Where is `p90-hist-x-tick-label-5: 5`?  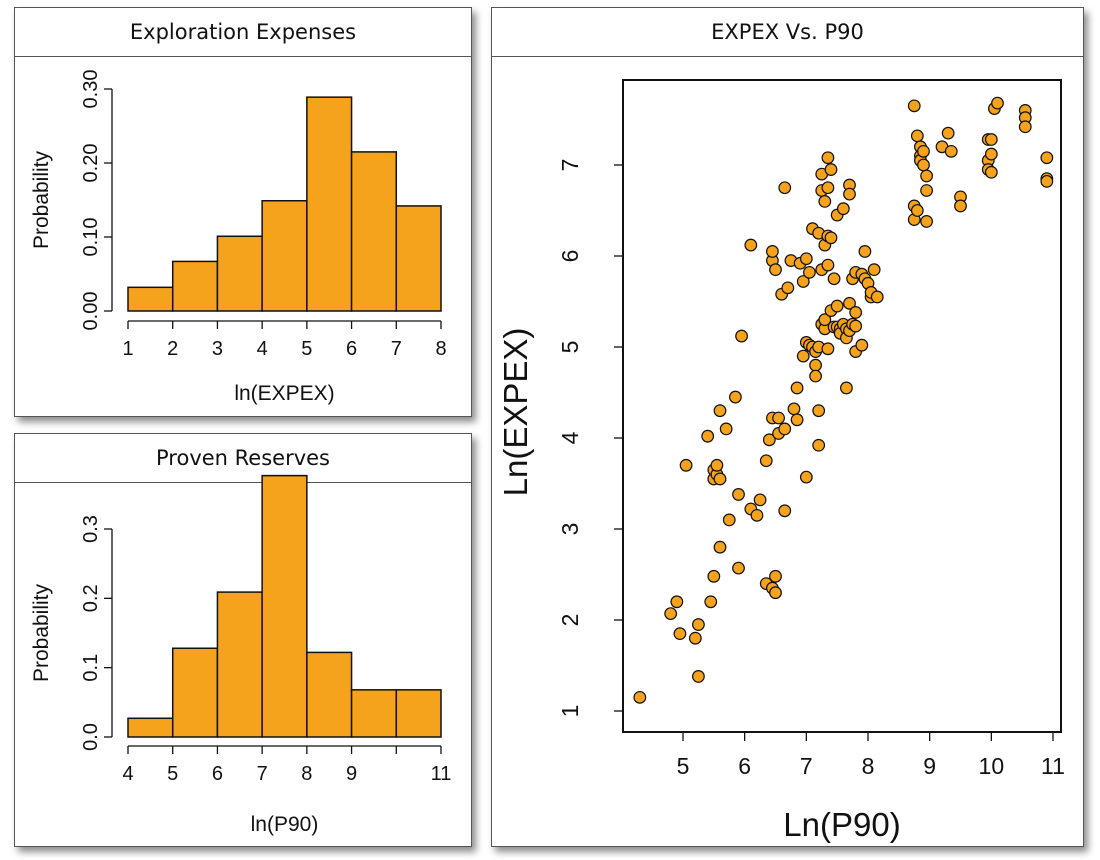
p90-hist-x-tick-label-5: 5 is located at coordinates (172, 774).